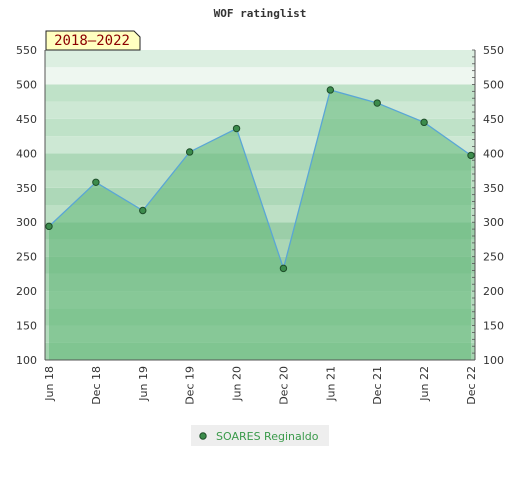 Image resolution: width=520 pixels, height=480 pixels. Describe the element at coordinates (26, 291) in the screenshot. I see `y-tick-left-200: 200` at that location.